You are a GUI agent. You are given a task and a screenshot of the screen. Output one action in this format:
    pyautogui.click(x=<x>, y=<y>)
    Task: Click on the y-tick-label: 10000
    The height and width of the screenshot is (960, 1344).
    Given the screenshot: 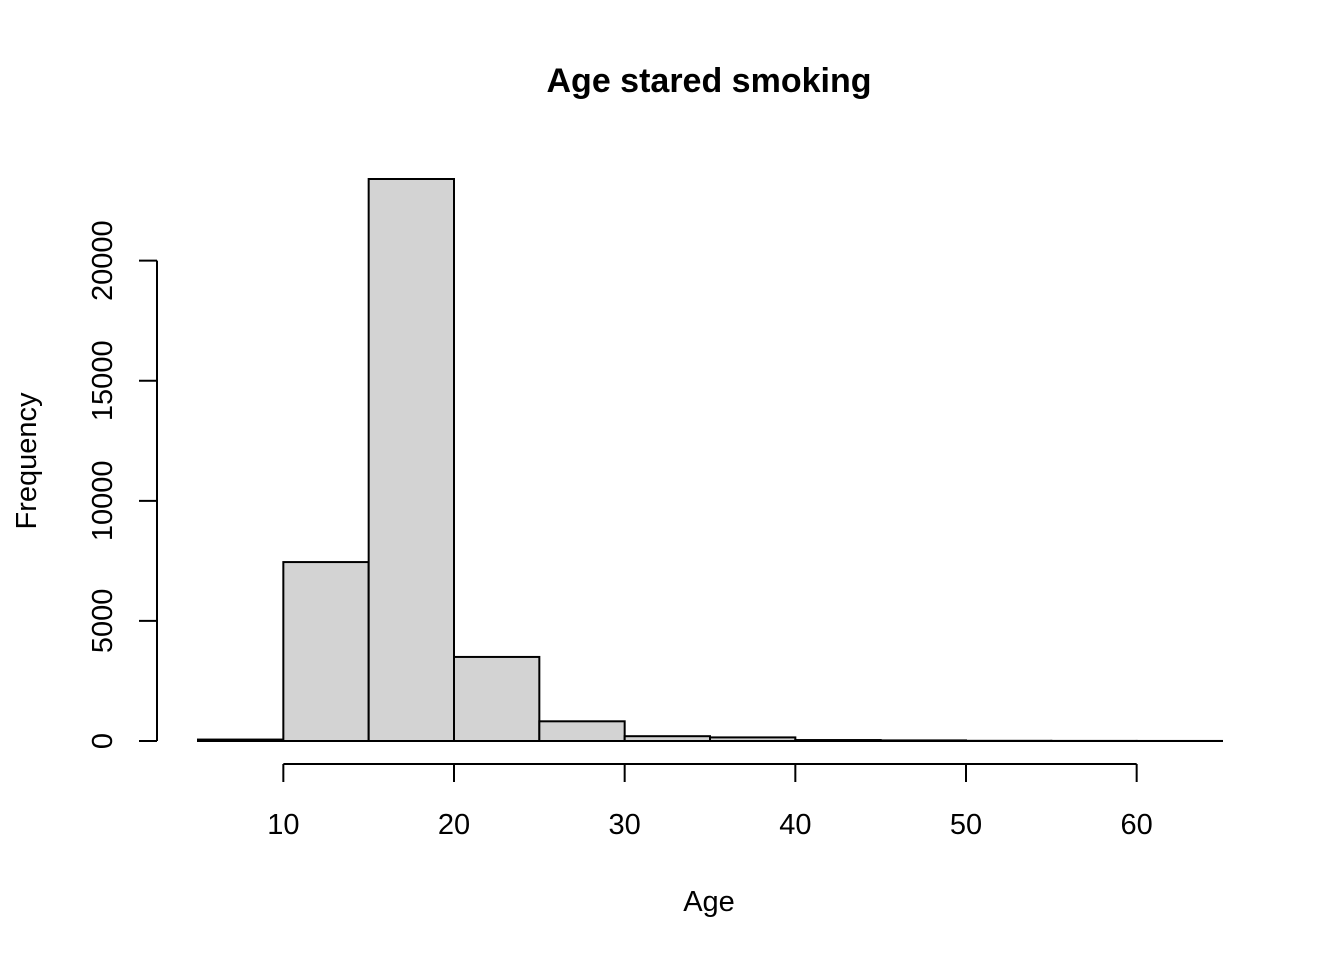 What is the action you would take?
    pyautogui.click(x=103, y=501)
    